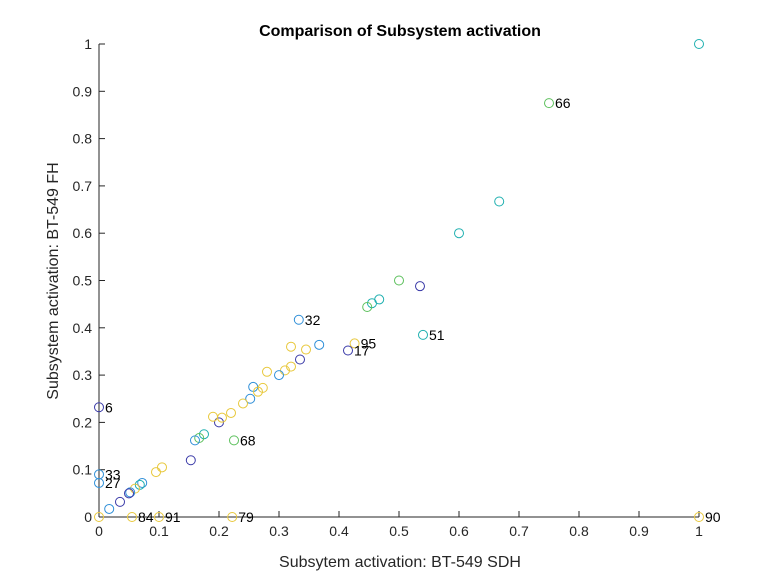  I want to click on y-tick-label: 0, so click(88, 517).